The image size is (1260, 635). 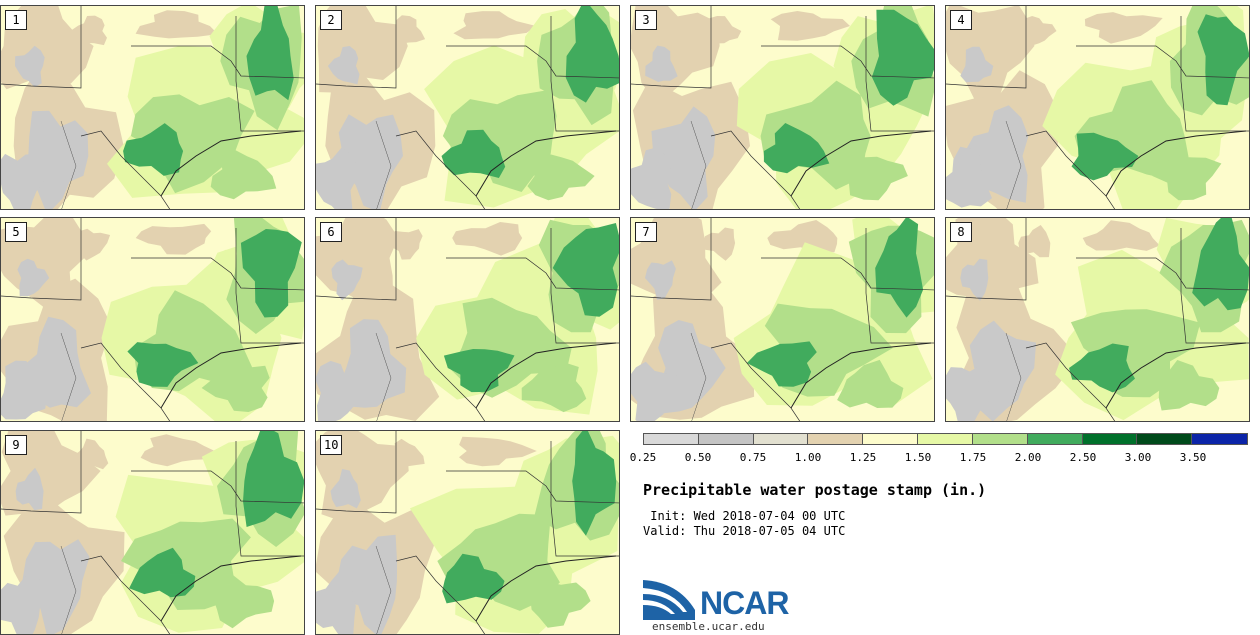 What do you see at coordinates (16, 20) in the screenshot?
I see `panel-label: 1` at bounding box center [16, 20].